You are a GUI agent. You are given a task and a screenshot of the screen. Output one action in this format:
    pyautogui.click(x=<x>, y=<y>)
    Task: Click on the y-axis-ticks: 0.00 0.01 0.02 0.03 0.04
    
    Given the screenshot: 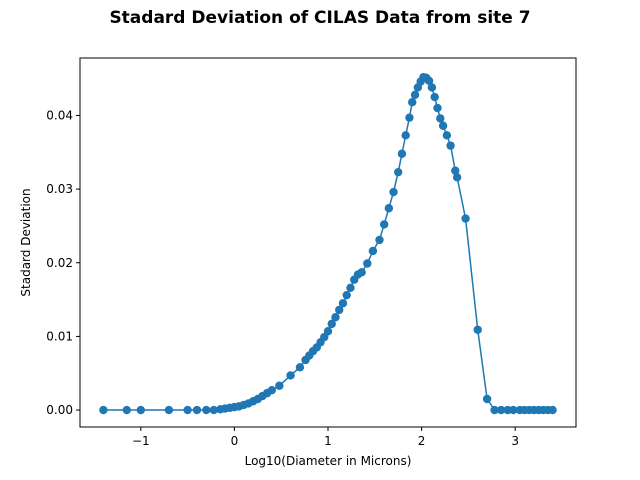 What is the action you would take?
    pyautogui.click(x=63, y=262)
    